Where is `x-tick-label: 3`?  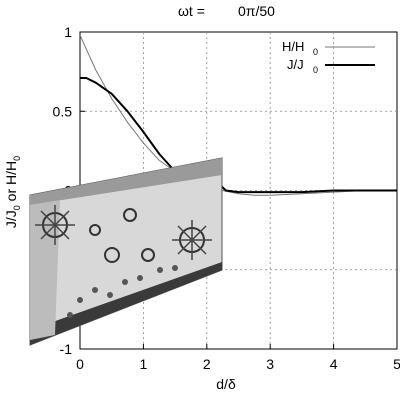 x-tick-label: 3 is located at coordinates (270, 364).